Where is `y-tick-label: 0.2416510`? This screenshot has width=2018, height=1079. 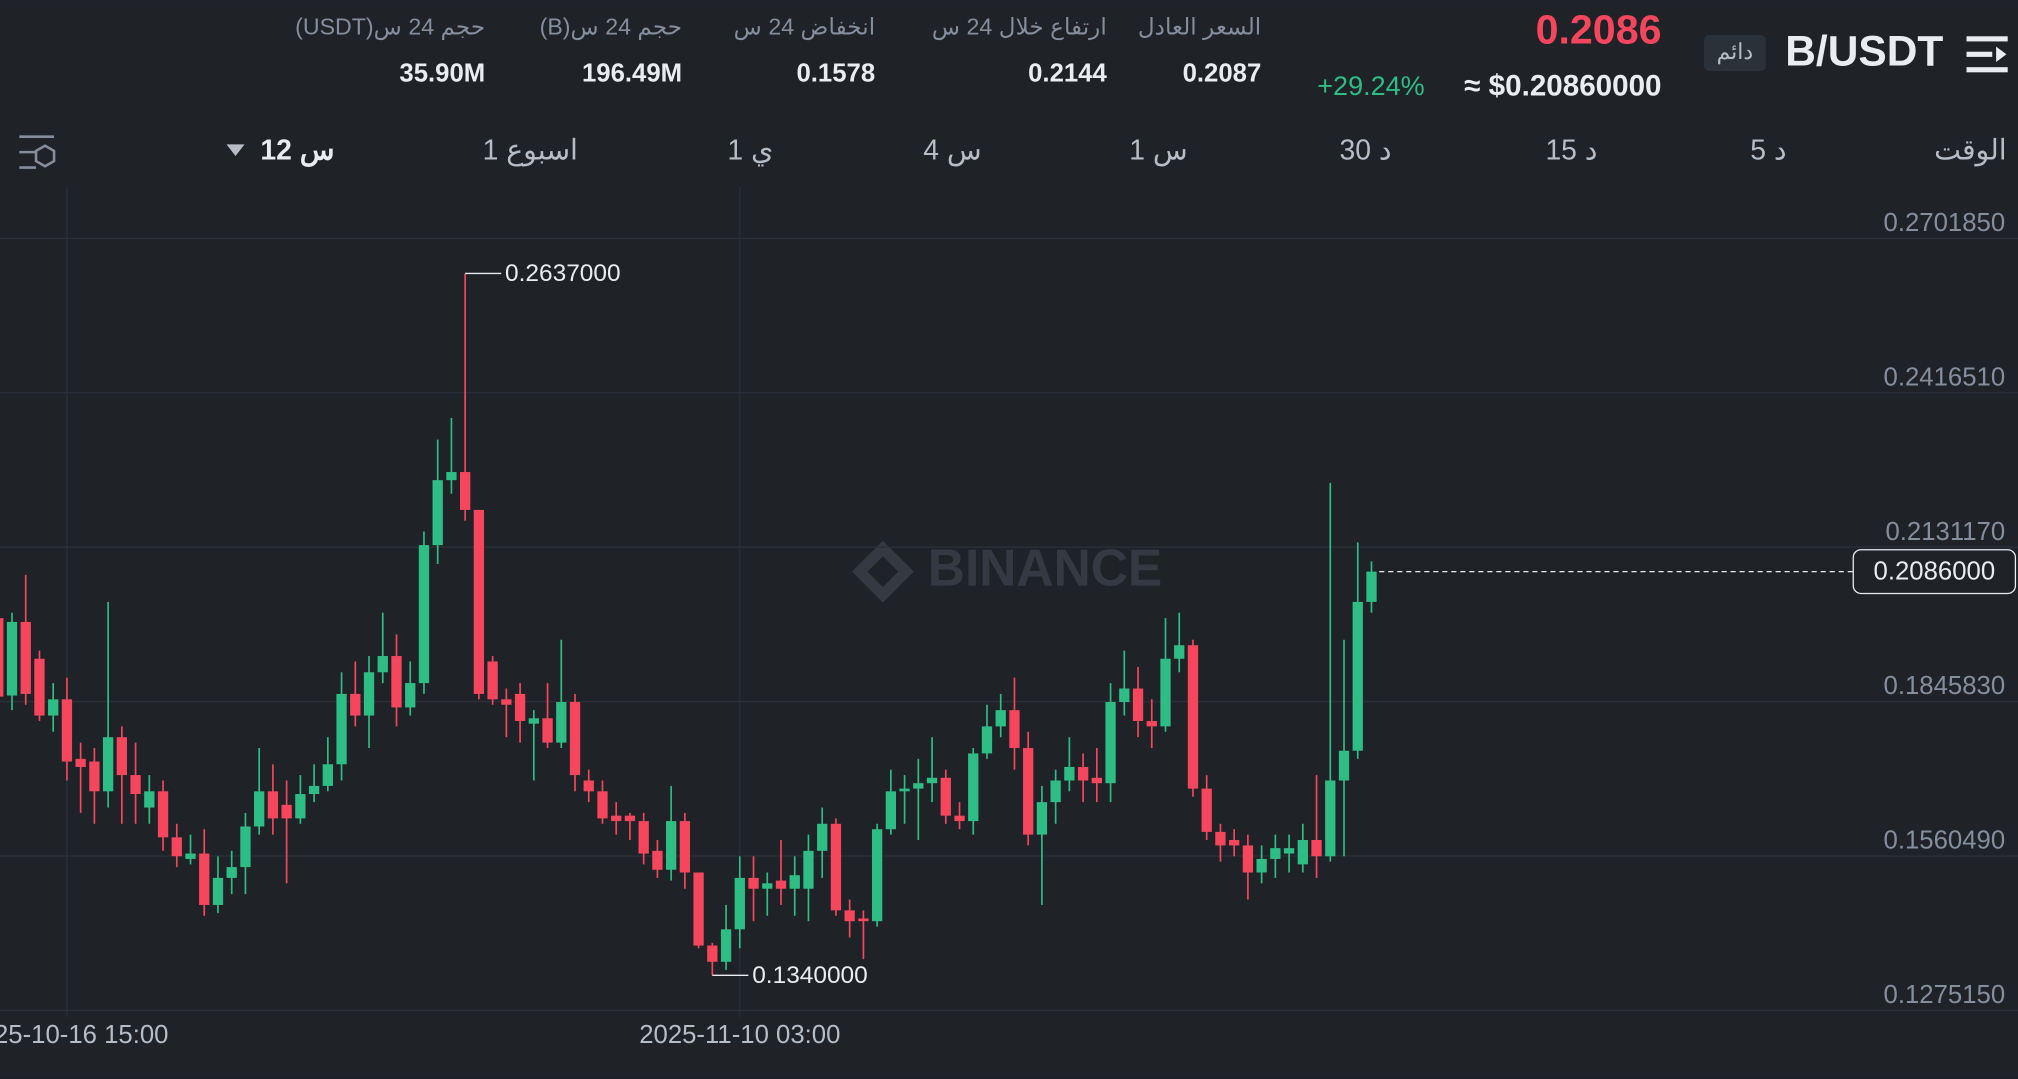
y-tick-label: 0.2416510 is located at coordinates (1945, 377).